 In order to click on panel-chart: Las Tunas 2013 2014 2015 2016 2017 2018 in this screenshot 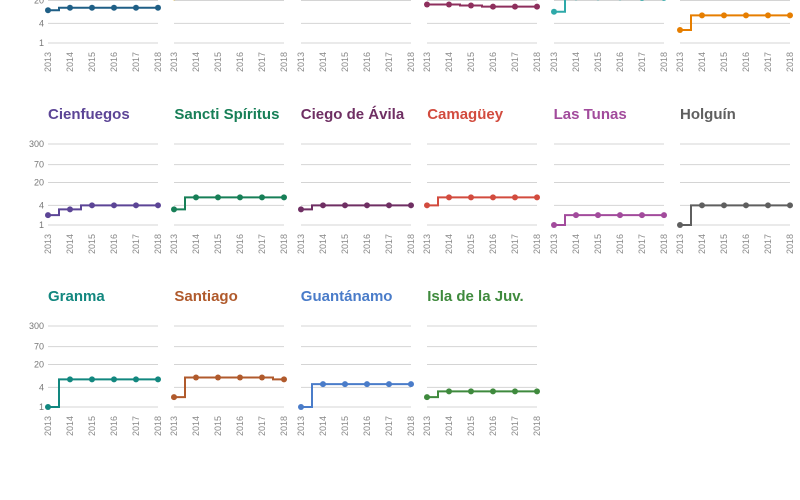, I will do `click(614, 165)`.